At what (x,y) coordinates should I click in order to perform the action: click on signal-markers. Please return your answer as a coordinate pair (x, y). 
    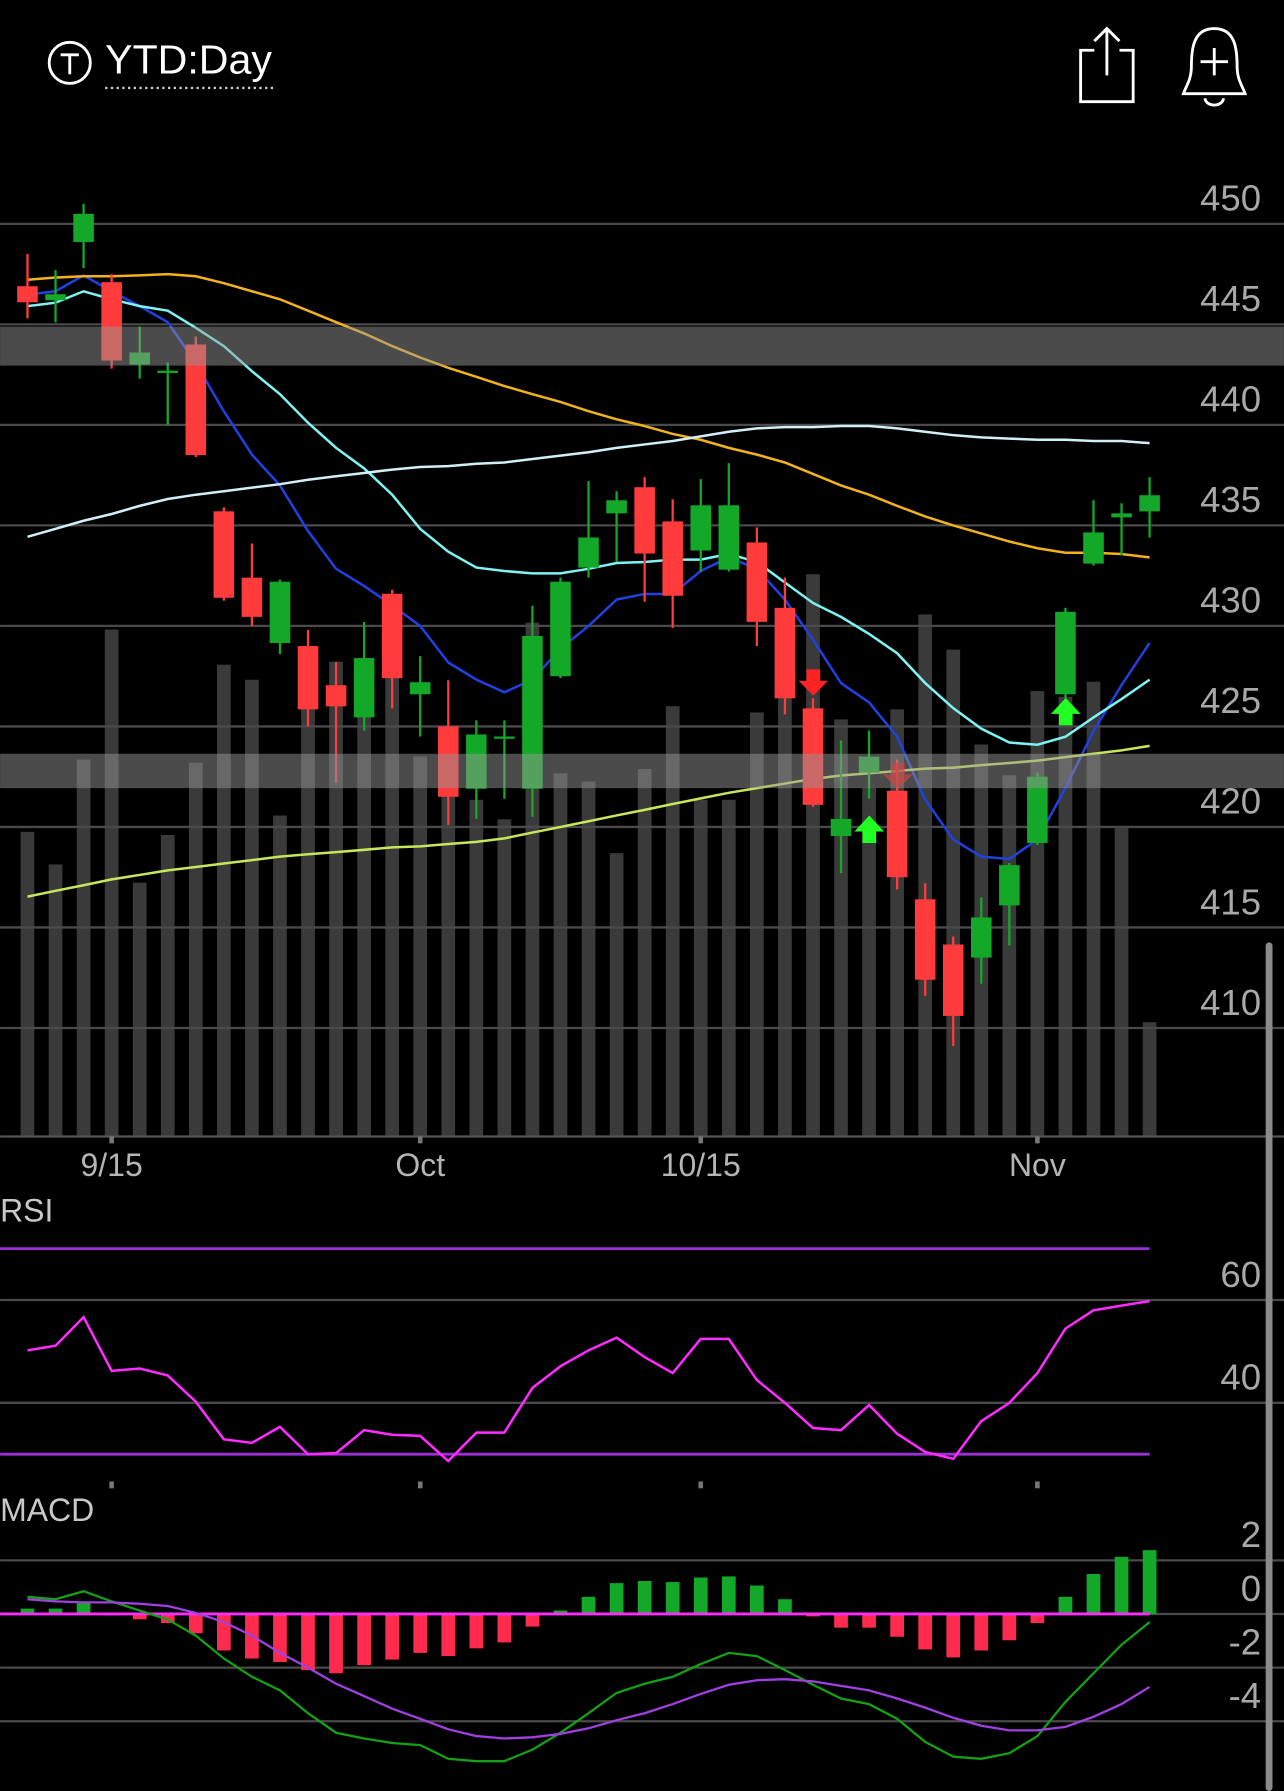
    Looking at the image, I should click on (939, 756).